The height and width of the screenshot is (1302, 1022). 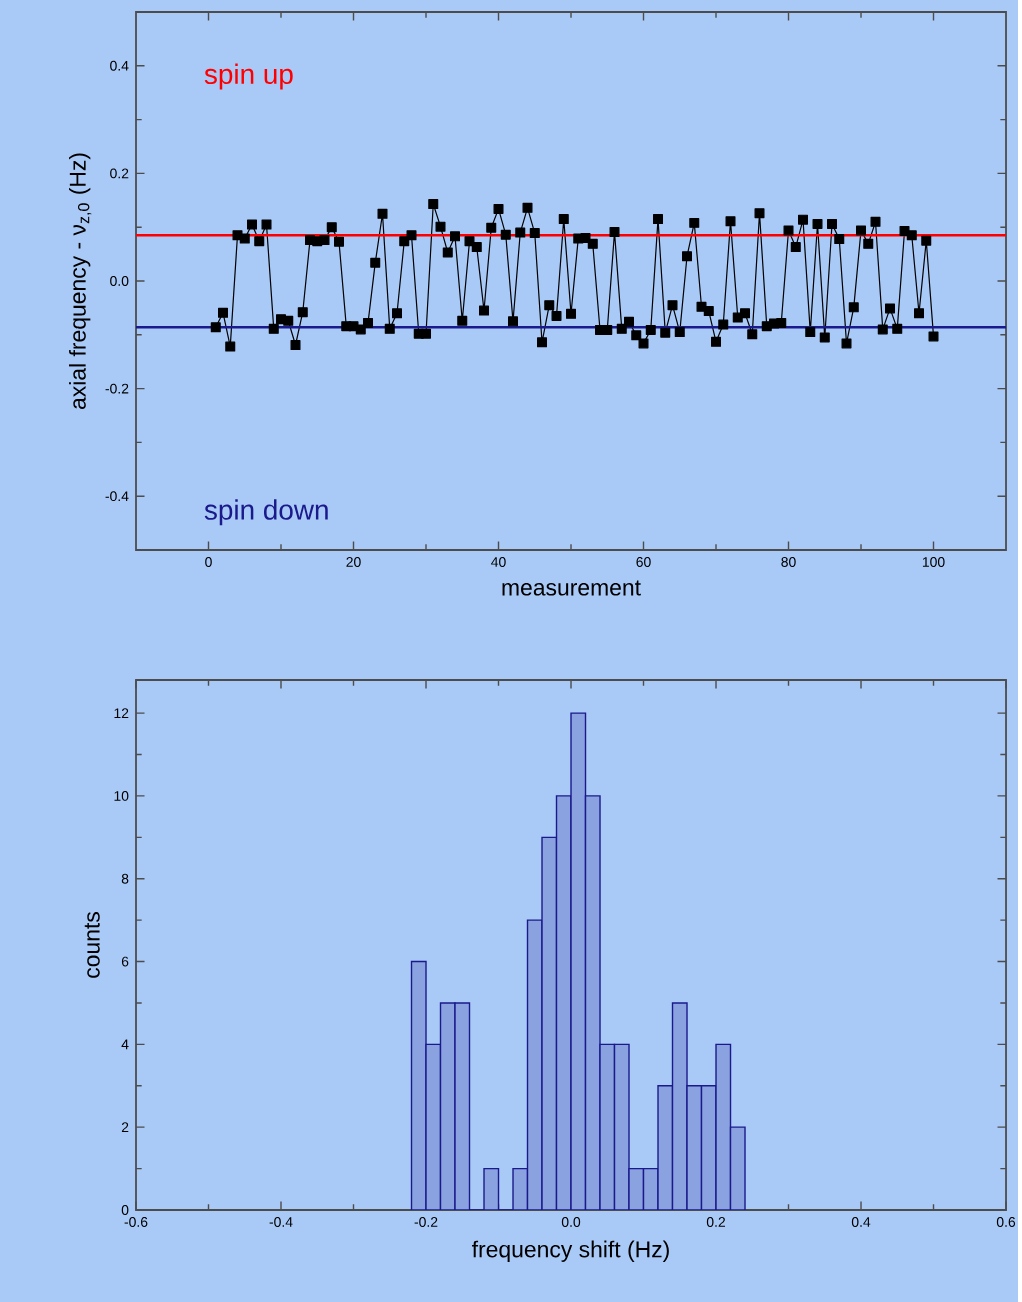 I want to click on y-axis-title: counts, so click(x=92, y=945).